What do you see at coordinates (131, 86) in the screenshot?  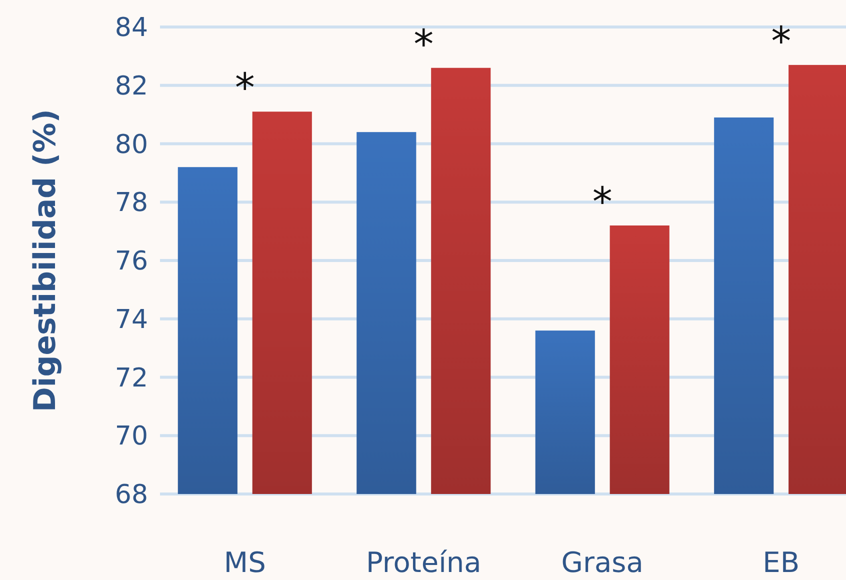 I see `y-tick-label: 82` at bounding box center [131, 86].